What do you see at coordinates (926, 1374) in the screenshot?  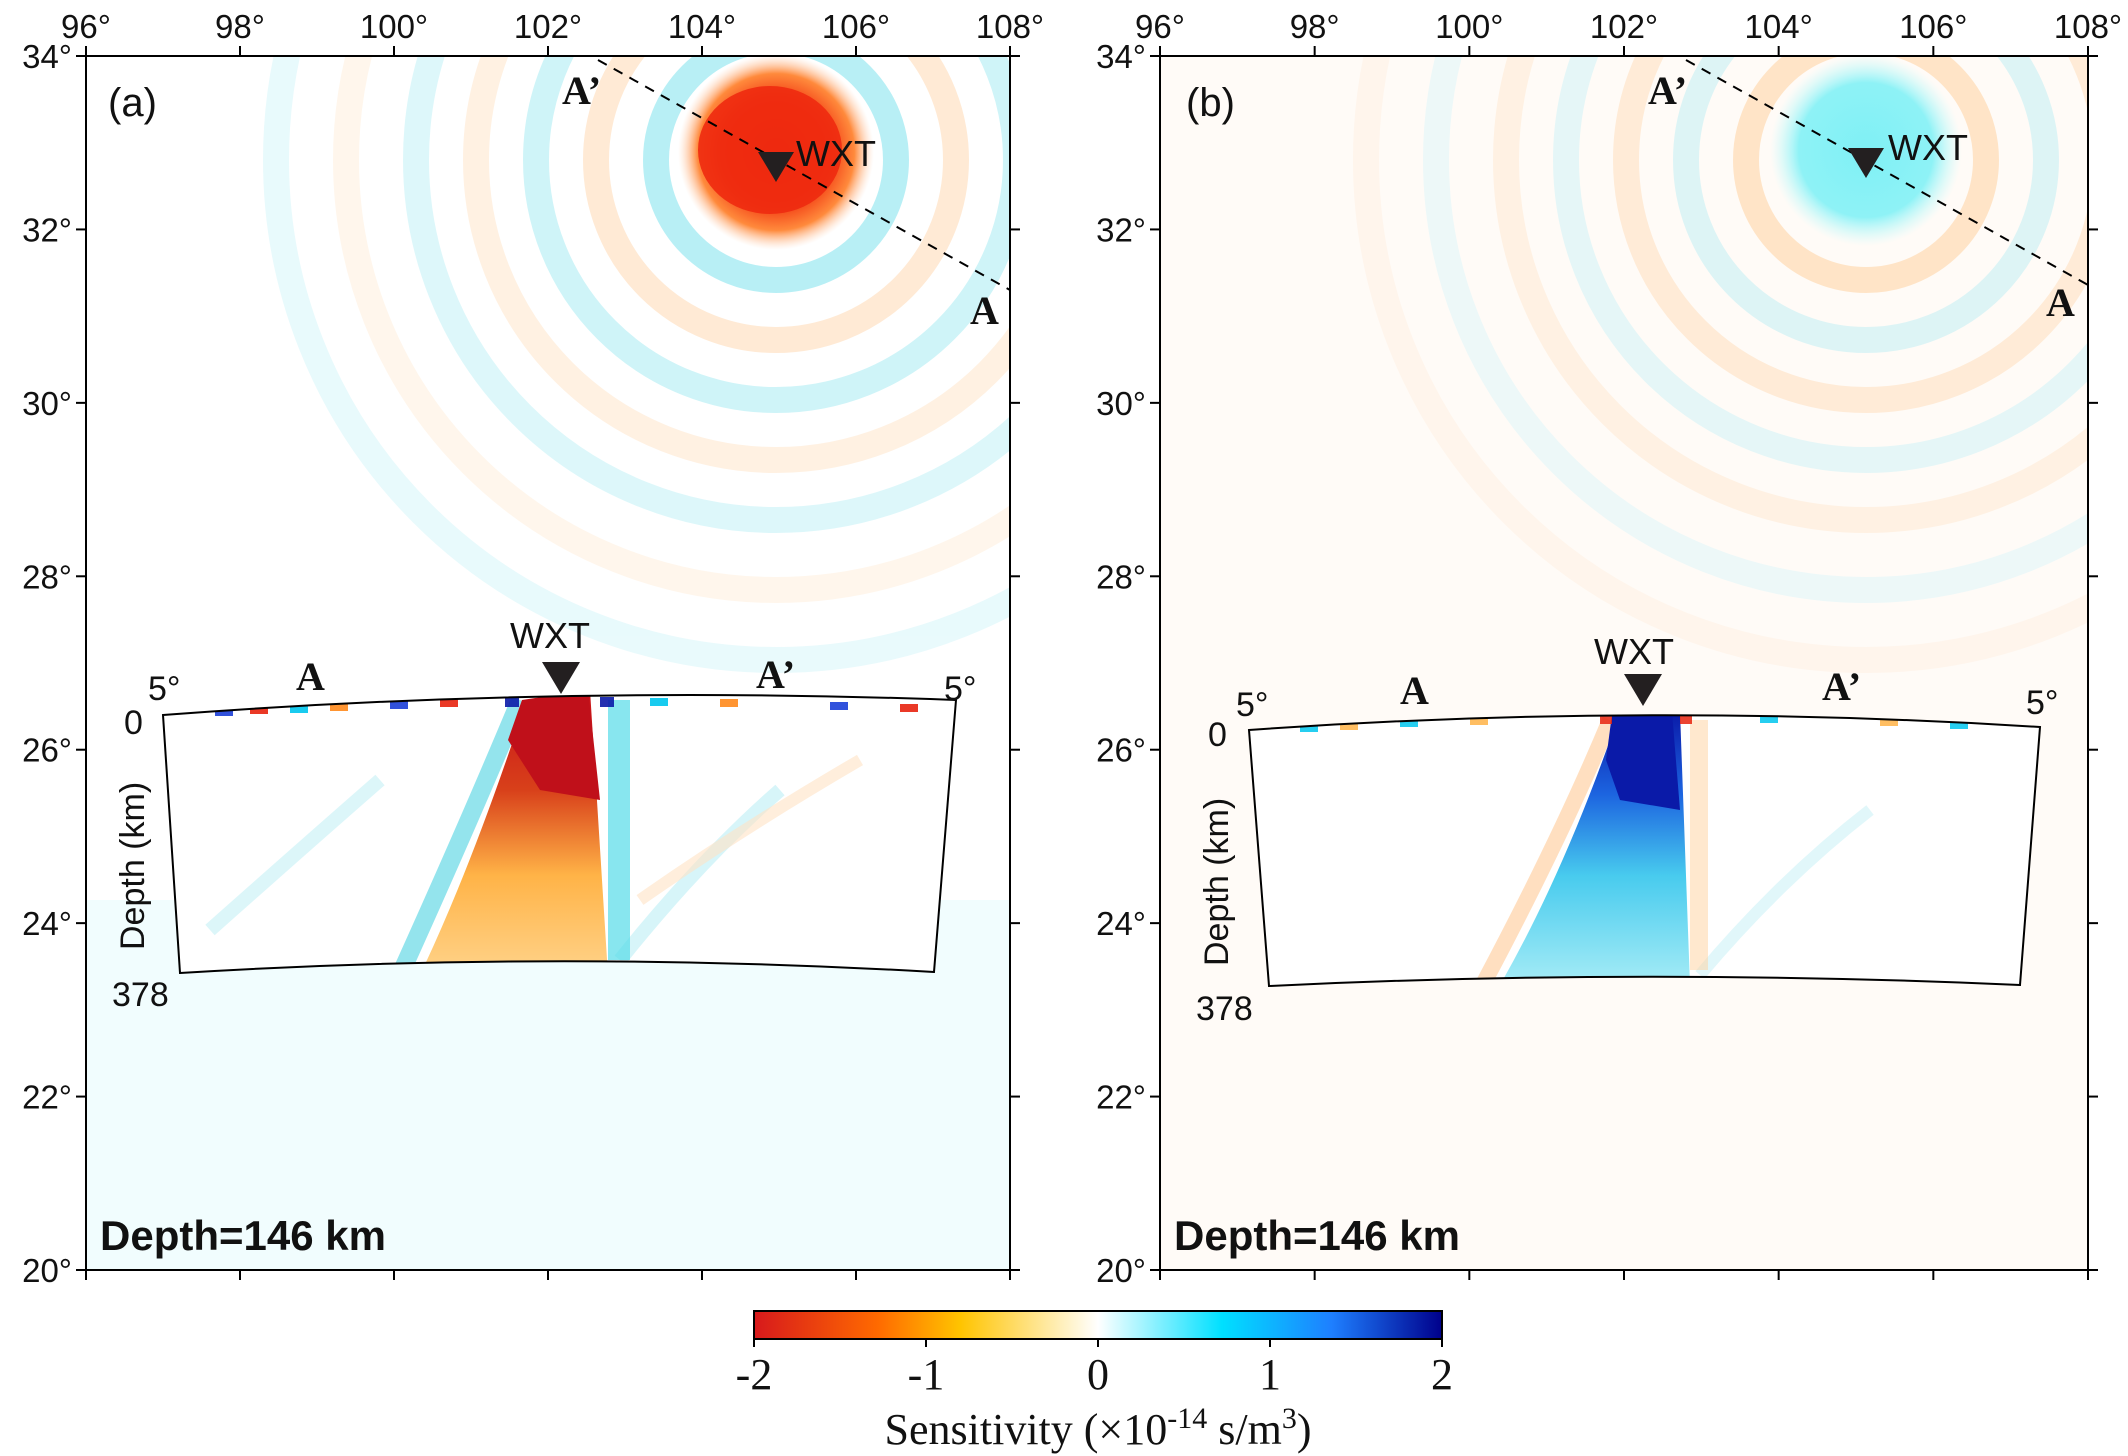 I see `colorbar-tick-label: -1` at bounding box center [926, 1374].